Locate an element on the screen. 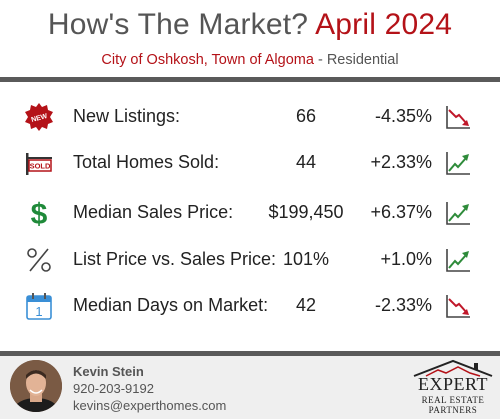  dollar-icon: $ is located at coordinates (39, 213).